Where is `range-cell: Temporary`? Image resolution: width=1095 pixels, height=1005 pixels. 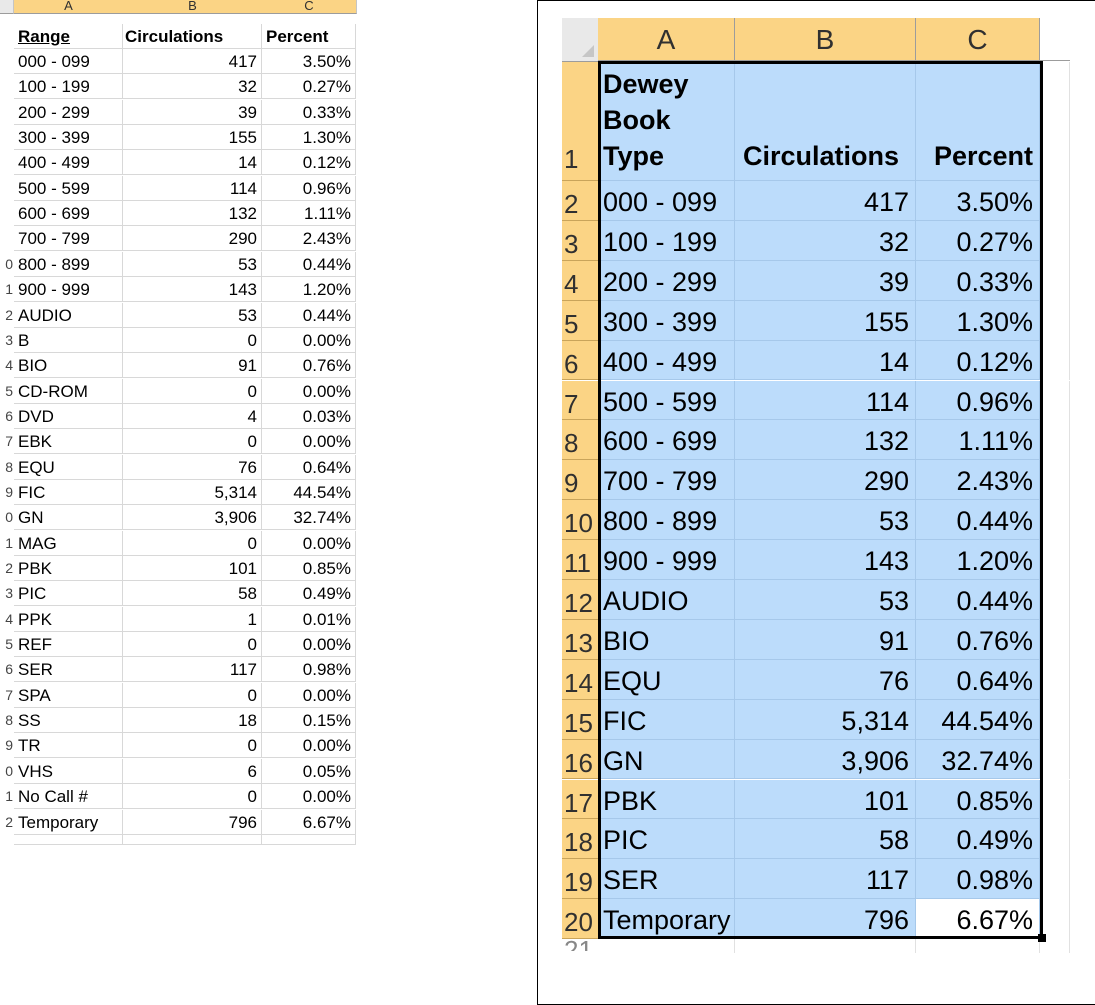
range-cell: Temporary is located at coordinates (68, 822).